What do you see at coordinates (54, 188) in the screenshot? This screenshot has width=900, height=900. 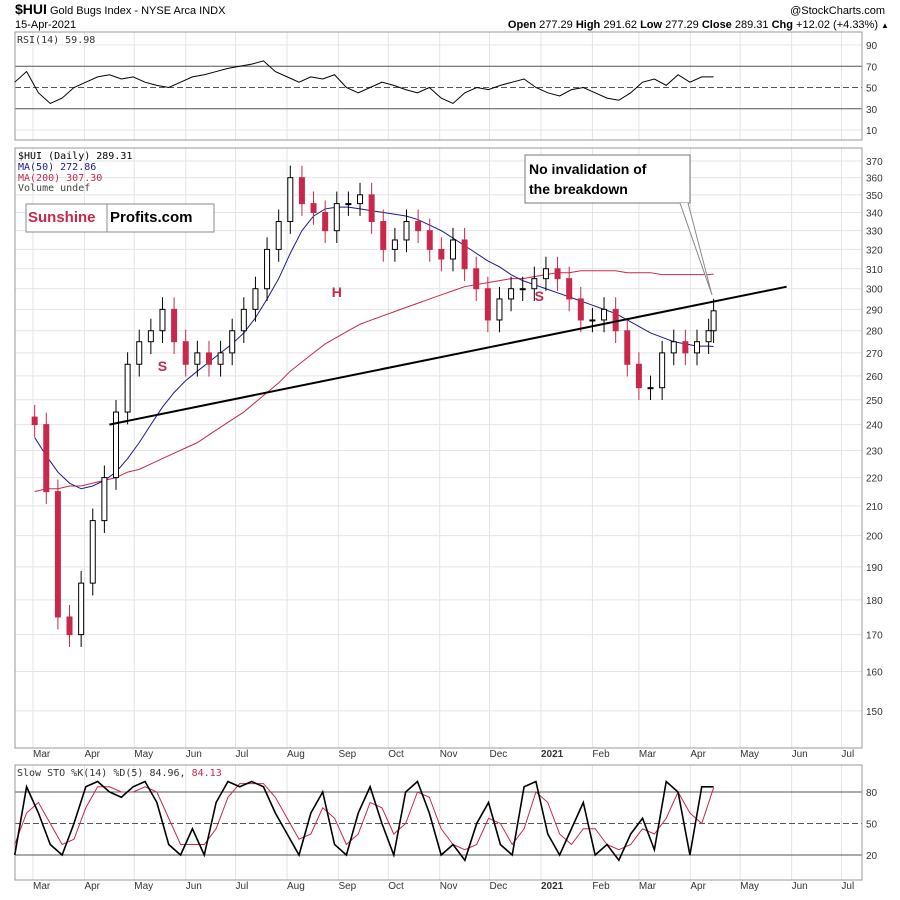 I see `legend-volume: Volume undef` at bounding box center [54, 188].